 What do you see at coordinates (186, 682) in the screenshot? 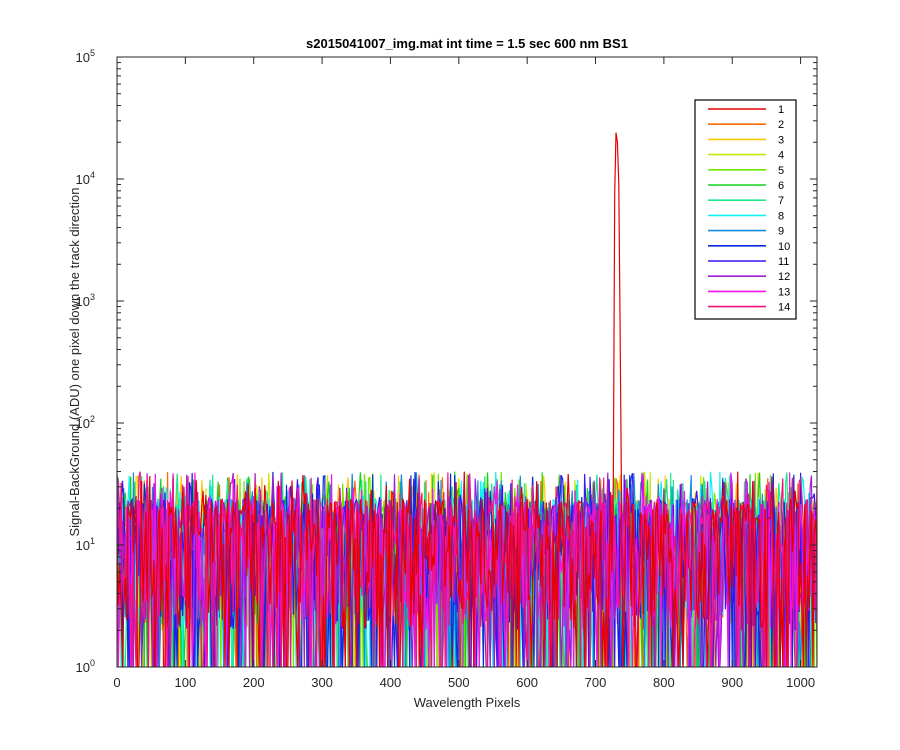
I see `x-tick-label: 100` at bounding box center [186, 682].